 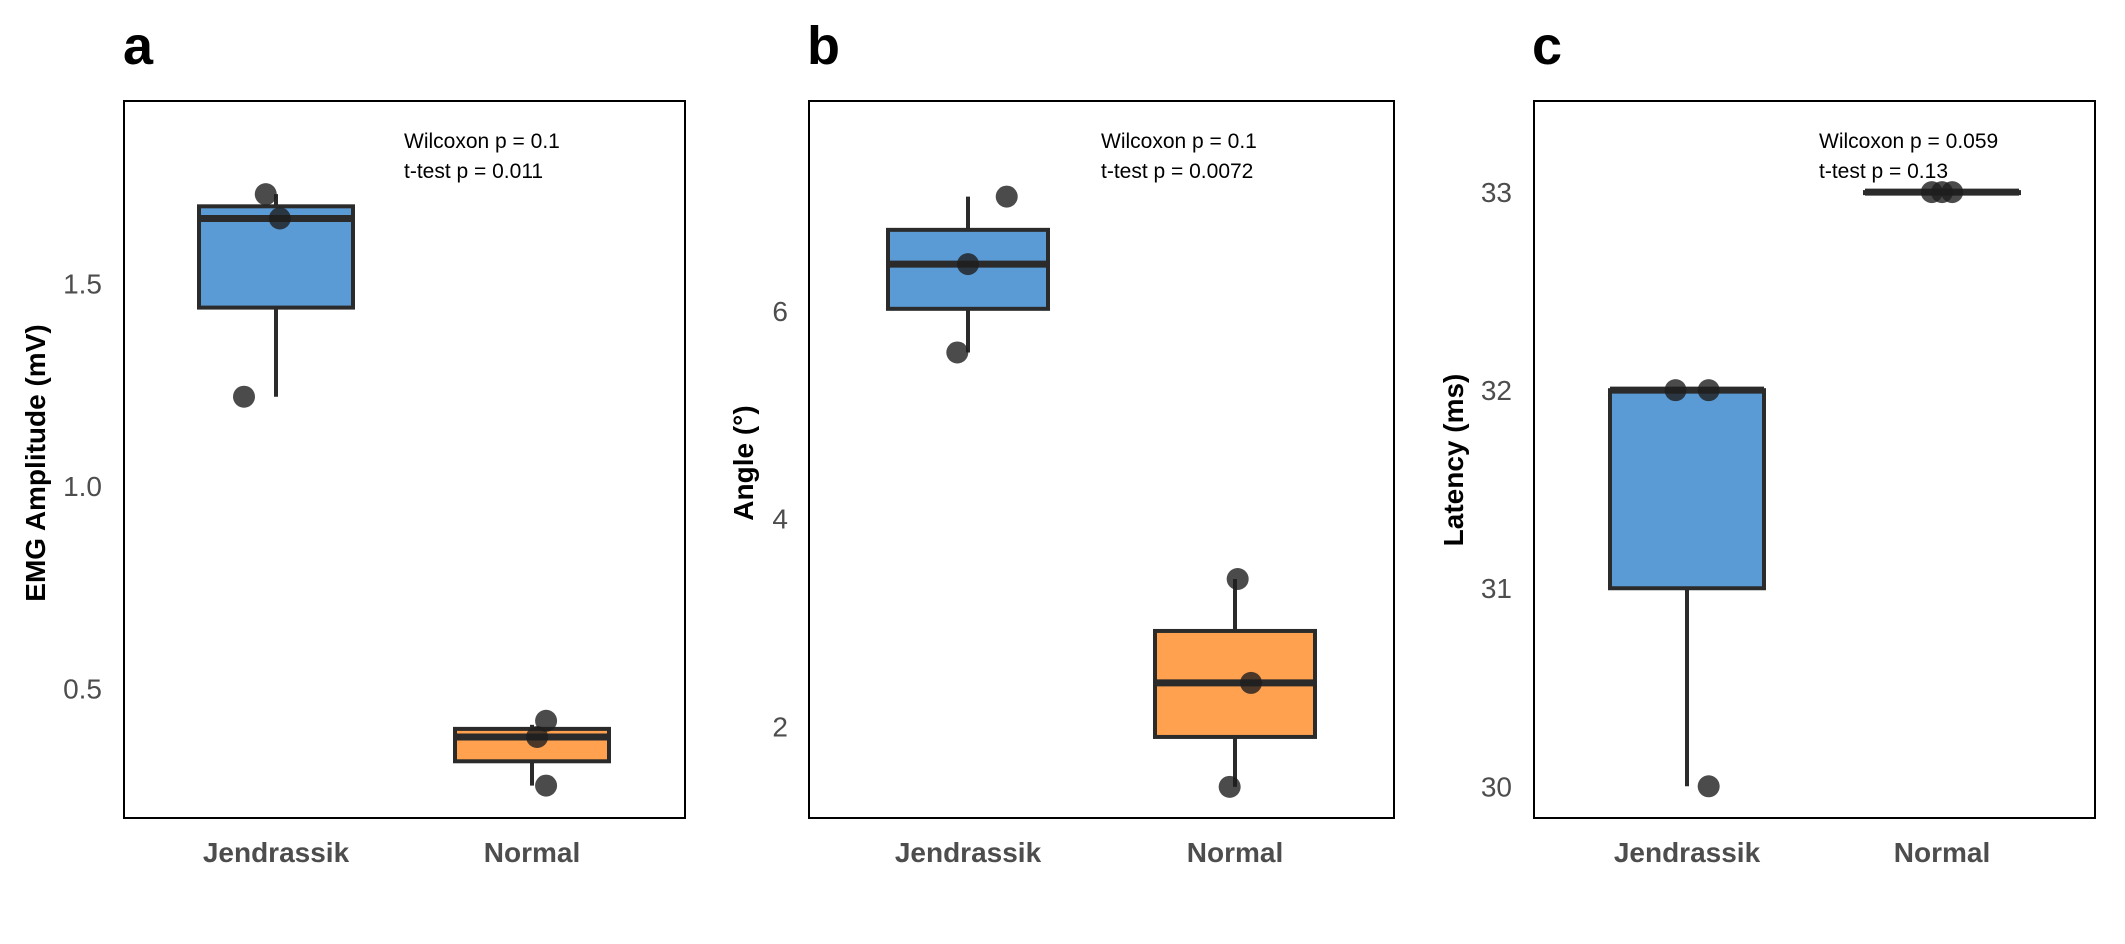 What do you see at coordinates (404, 490) in the screenshot?
I see `plot-marks-a` at bounding box center [404, 490].